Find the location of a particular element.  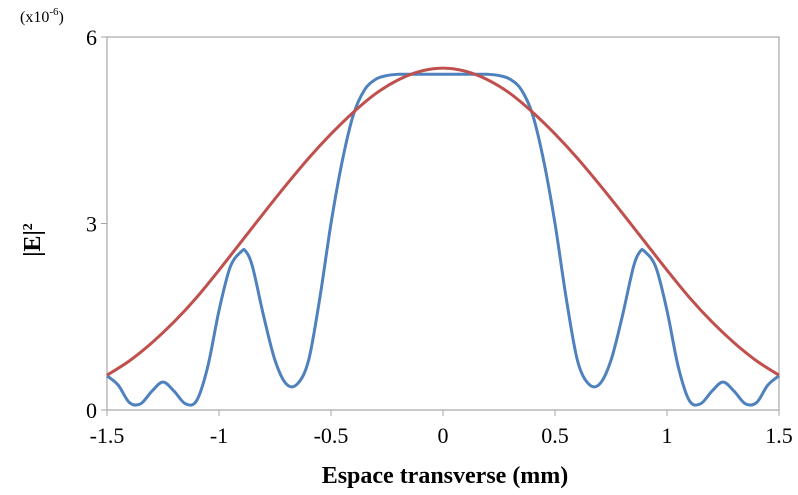

y-axis-ticks: 0 3 6 is located at coordinates (96, 224).